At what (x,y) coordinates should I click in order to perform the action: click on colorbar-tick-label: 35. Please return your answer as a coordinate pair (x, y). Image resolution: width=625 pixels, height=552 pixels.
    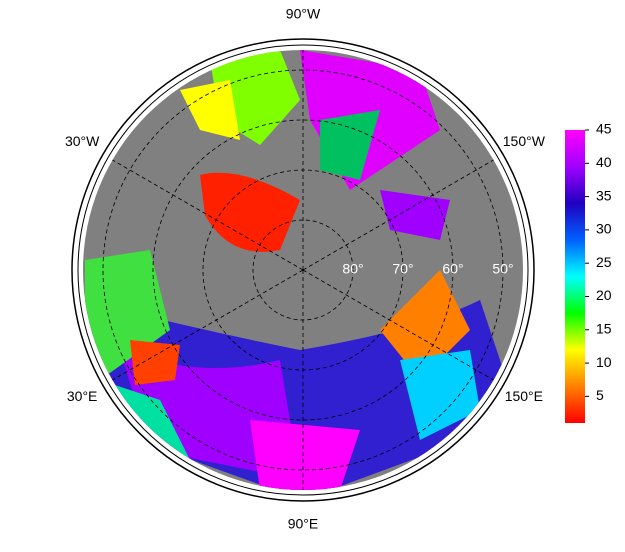
    Looking at the image, I should click on (604, 195).